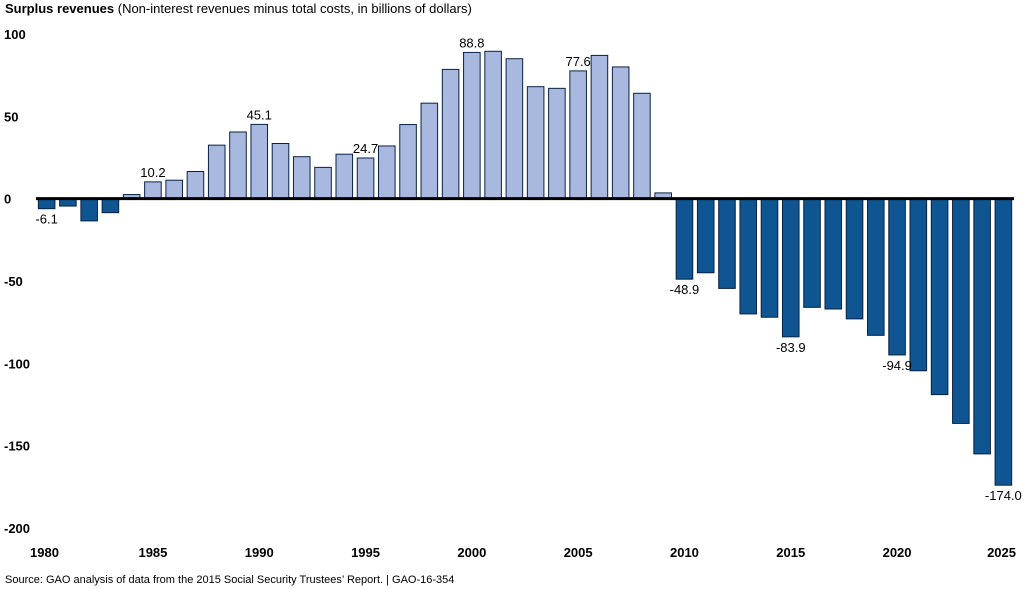  Describe the element at coordinates (791, 347) in the screenshot. I see `data-label-2015: -83.9` at that location.